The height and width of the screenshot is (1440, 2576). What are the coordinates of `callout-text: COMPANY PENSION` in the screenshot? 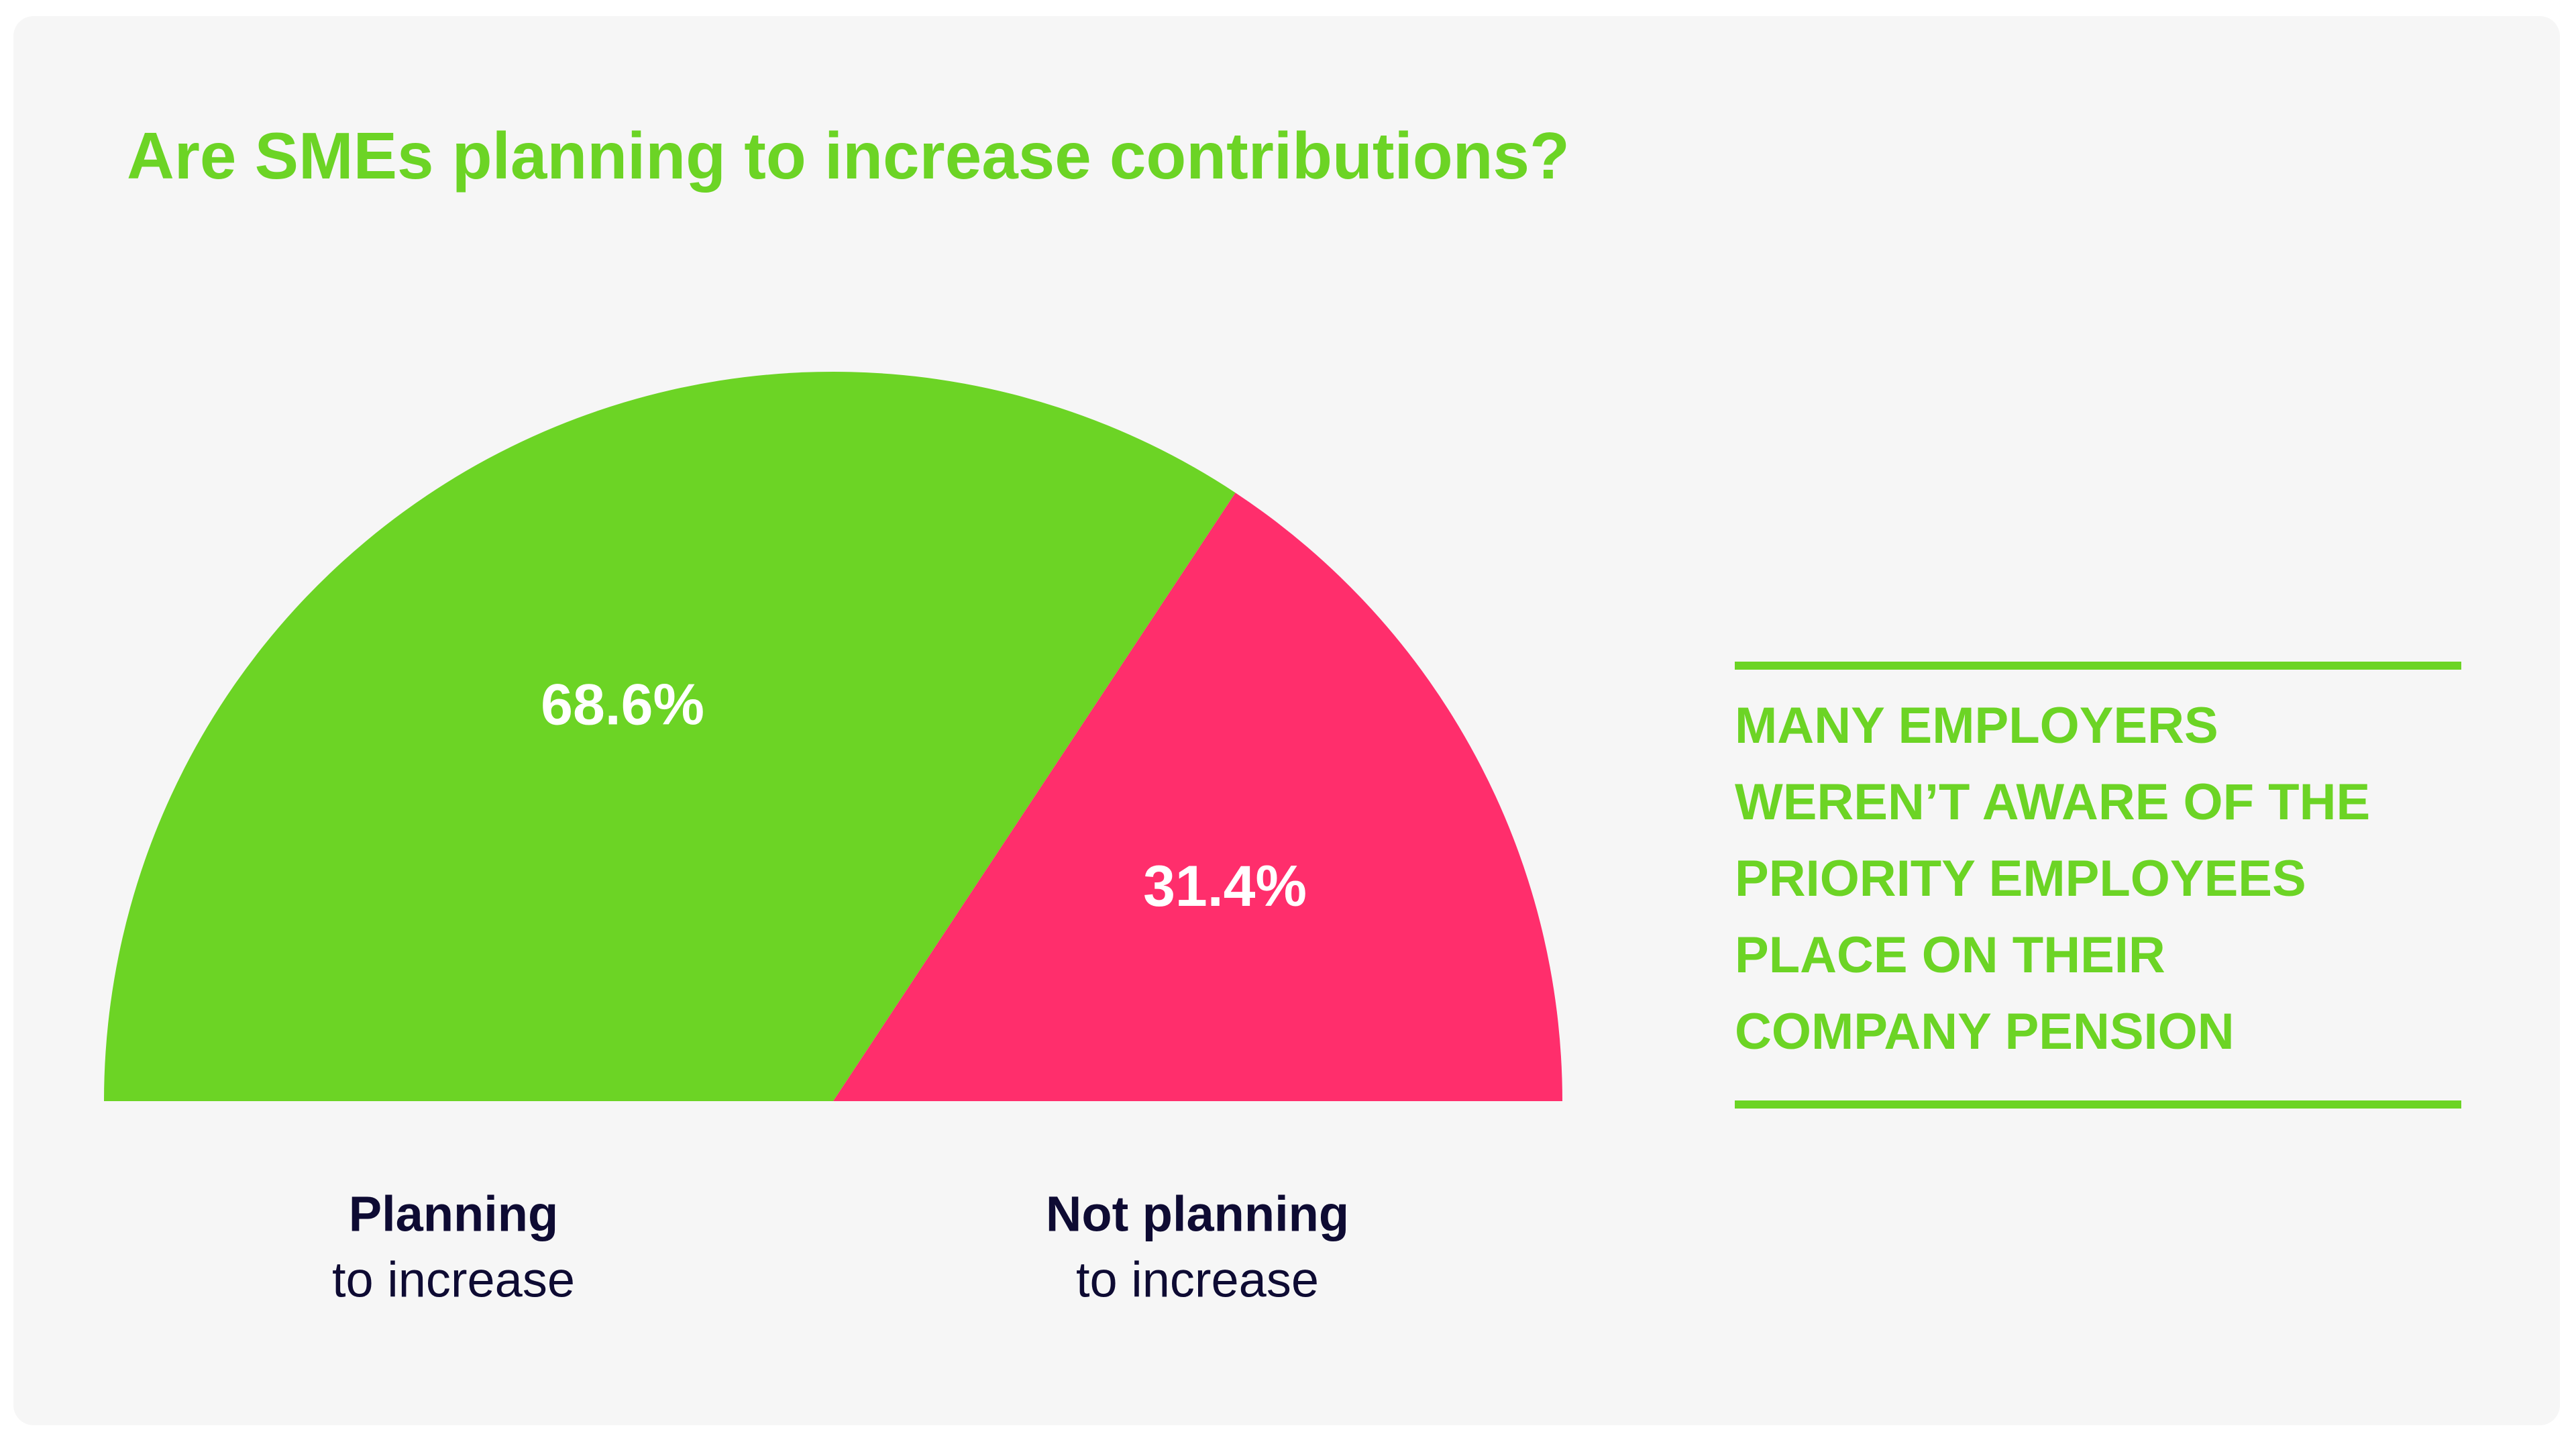 It's located at (1985, 1031).